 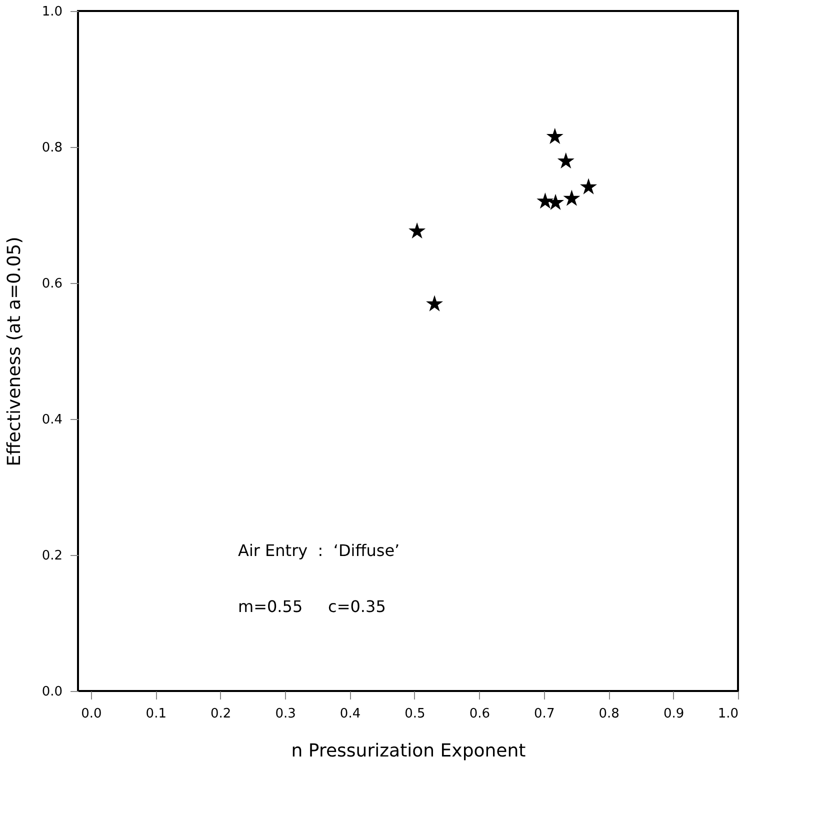 I want to click on x-tick-label: 0.1, so click(x=156, y=714).